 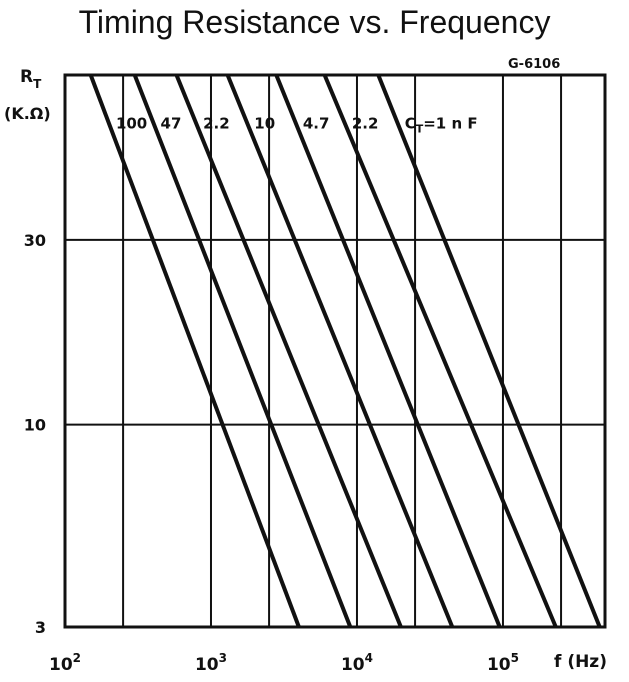 I want to click on series-label: 47, so click(x=171, y=123).